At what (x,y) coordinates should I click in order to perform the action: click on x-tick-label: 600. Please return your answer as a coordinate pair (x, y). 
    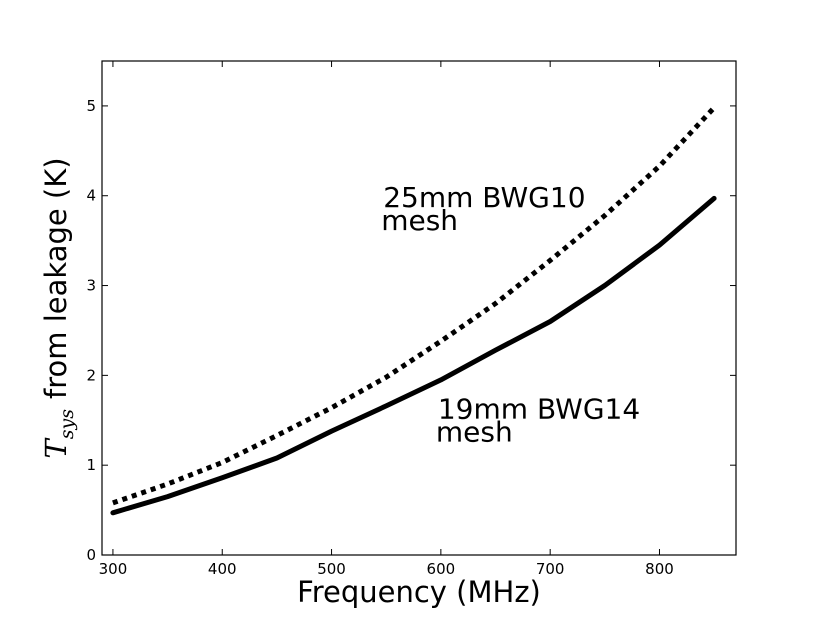
    Looking at the image, I should click on (441, 569).